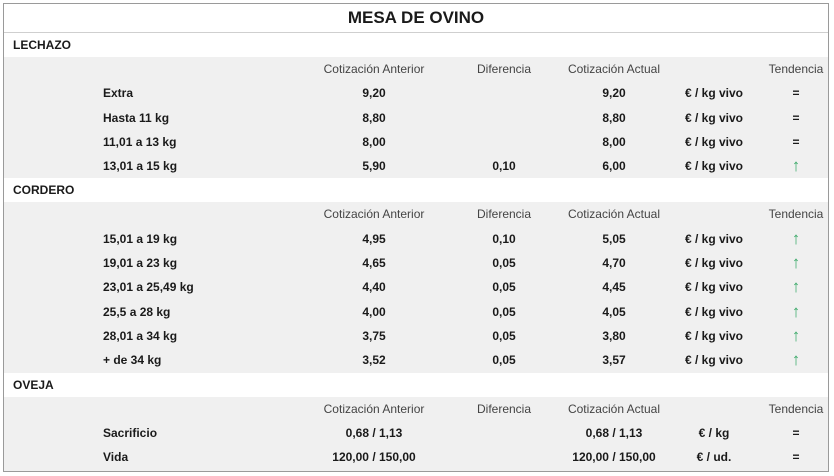 This screenshot has width=834, height=476. I want to click on cell-actual: 0,68 / 1,13, so click(614, 432).